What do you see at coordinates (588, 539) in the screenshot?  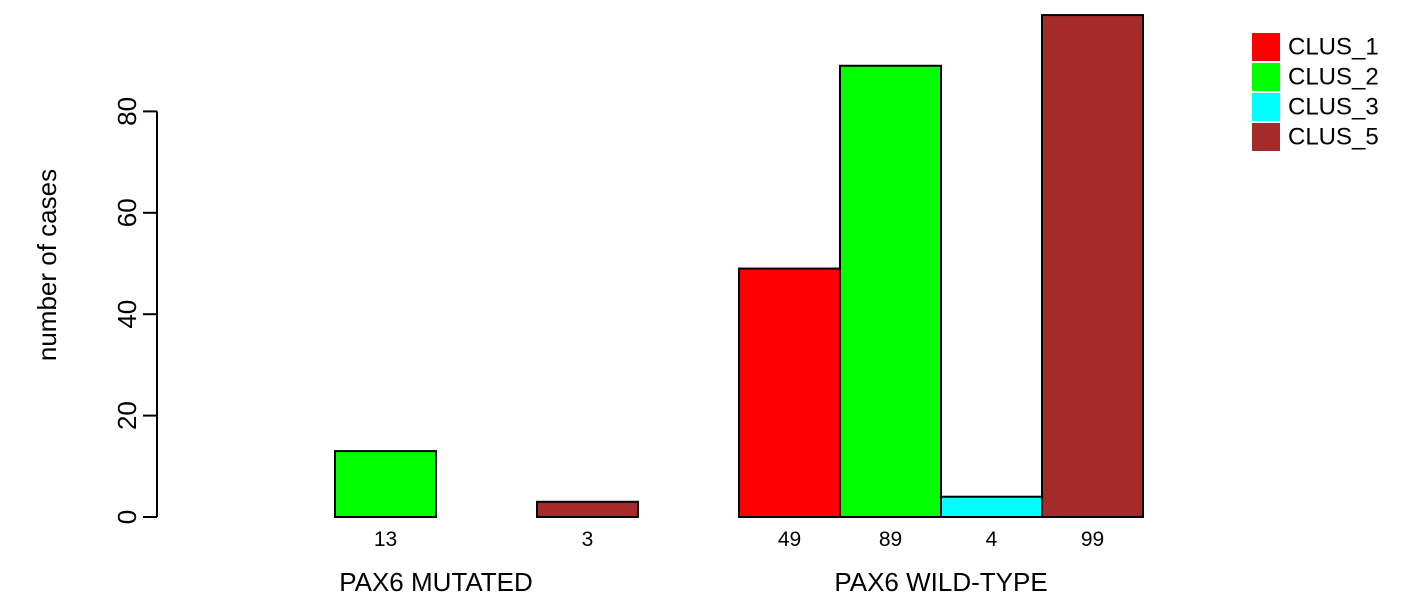 I see `bar-count-label: 3` at bounding box center [588, 539].